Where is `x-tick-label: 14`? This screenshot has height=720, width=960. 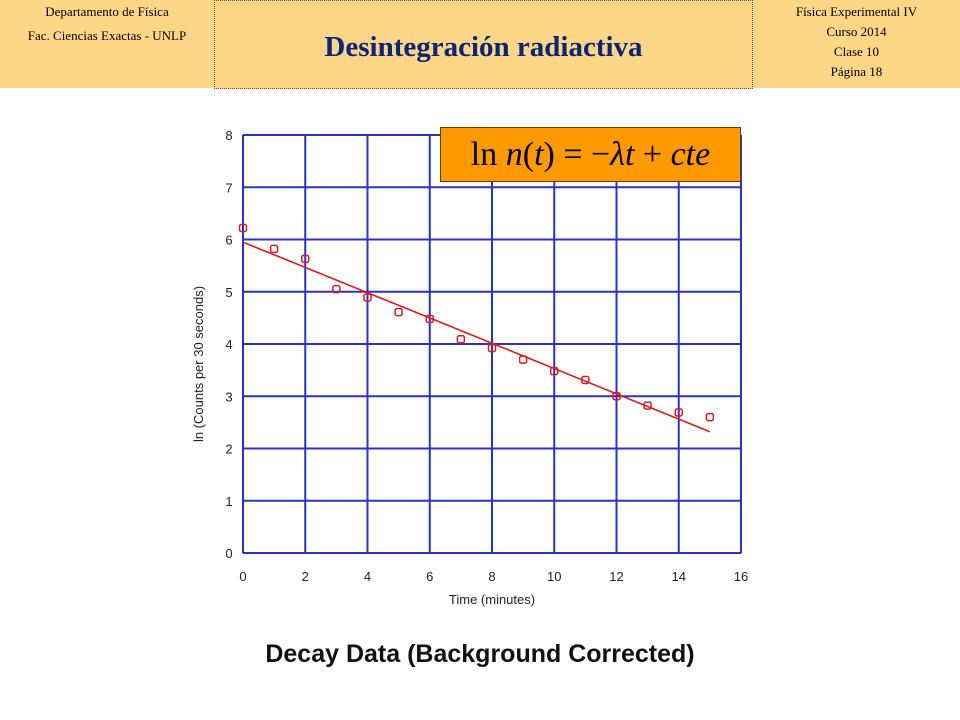
x-tick-label: 14 is located at coordinates (679, 576).